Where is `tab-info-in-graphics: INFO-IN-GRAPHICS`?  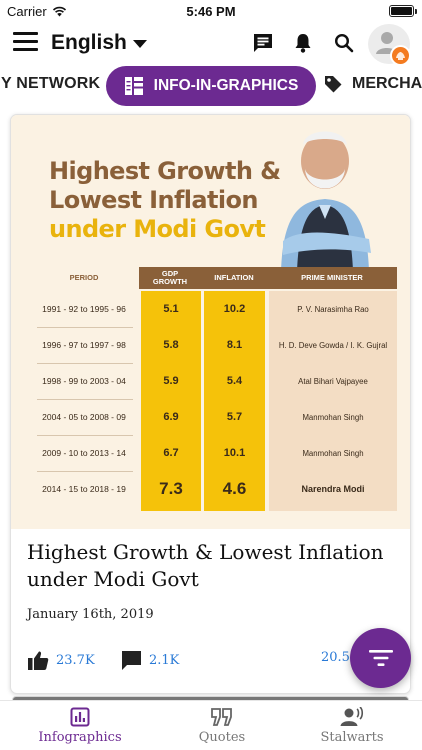 tab-info-in-graphics: INFO-IN-GRAPHICS is located at coordinates (211, 86).